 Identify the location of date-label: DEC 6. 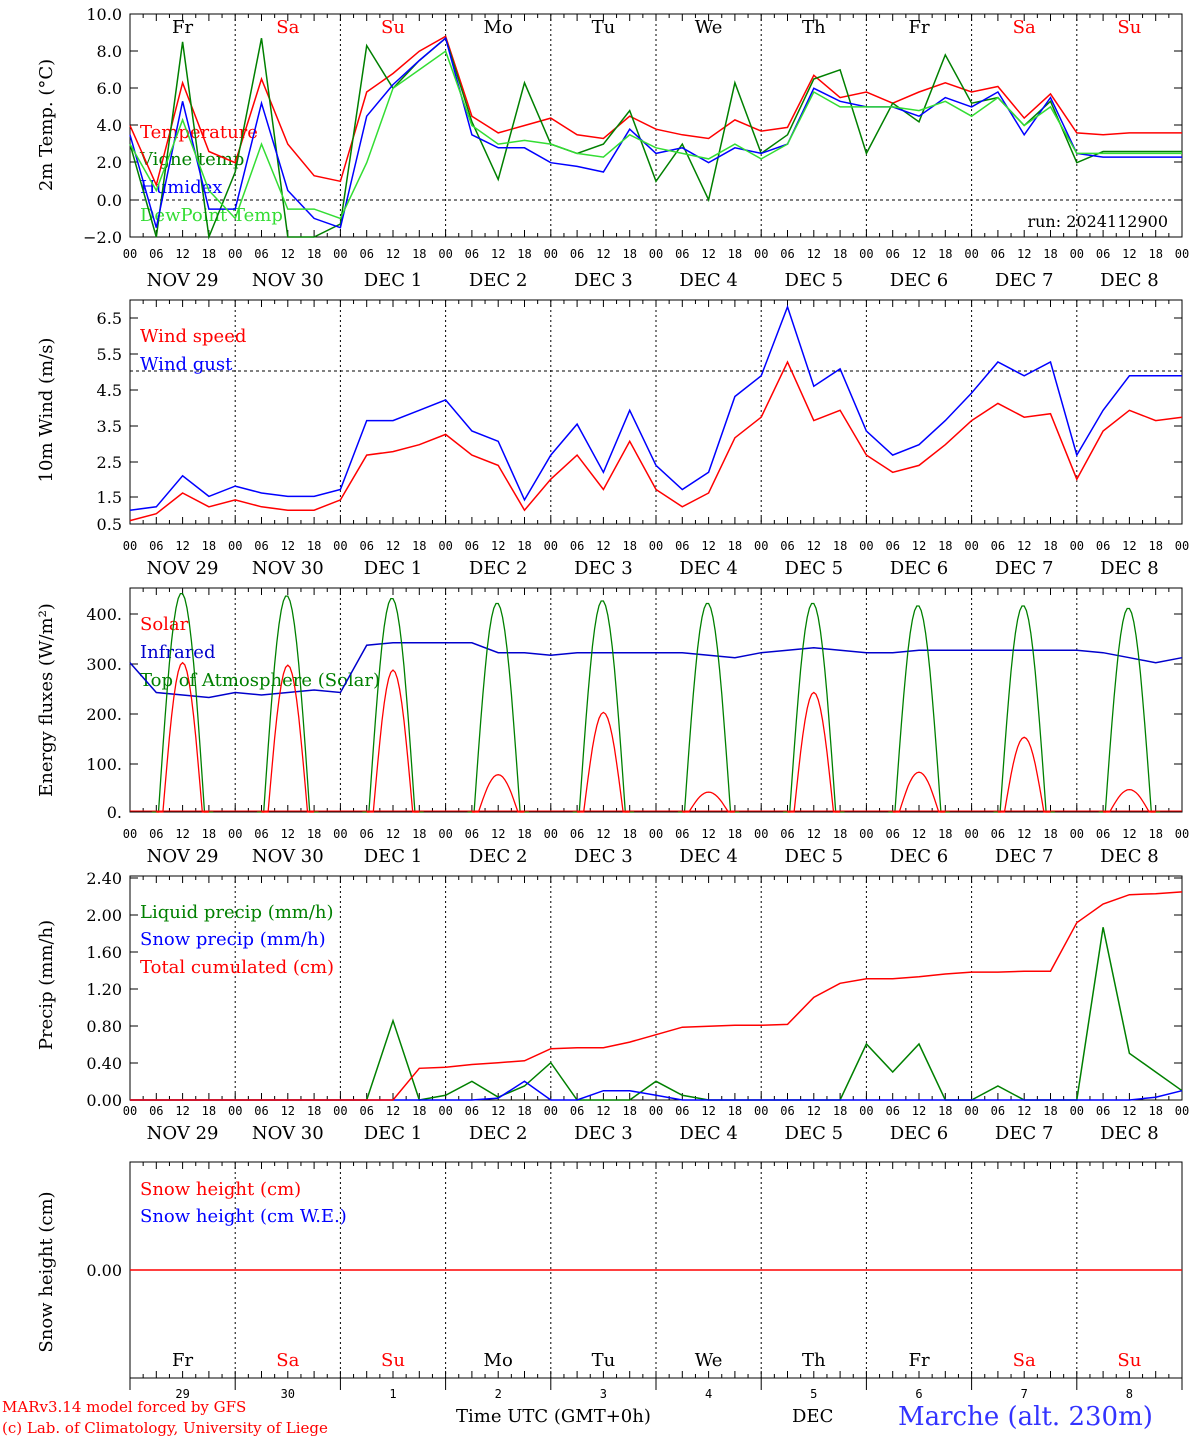
(919, 280).